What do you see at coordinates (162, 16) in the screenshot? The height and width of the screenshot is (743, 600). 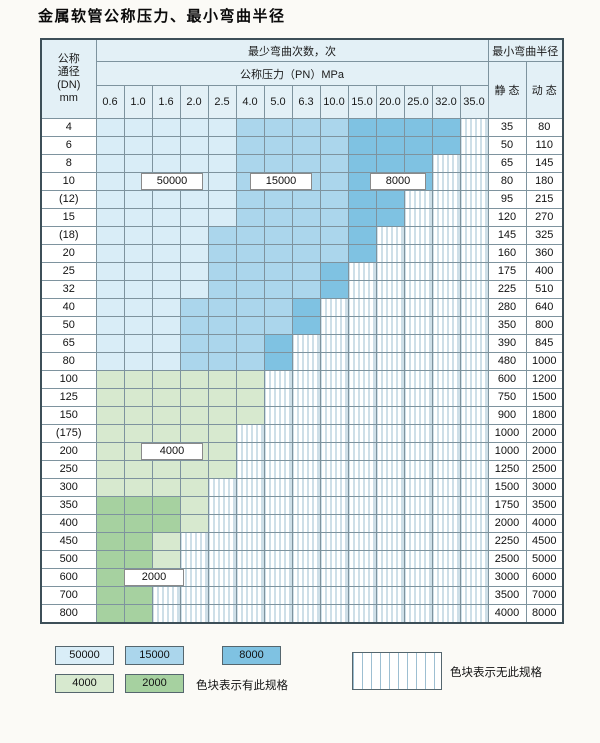 I see `page-title: 金属软管公称压力、最小弯曲半径` at bounding box center [162, 16].